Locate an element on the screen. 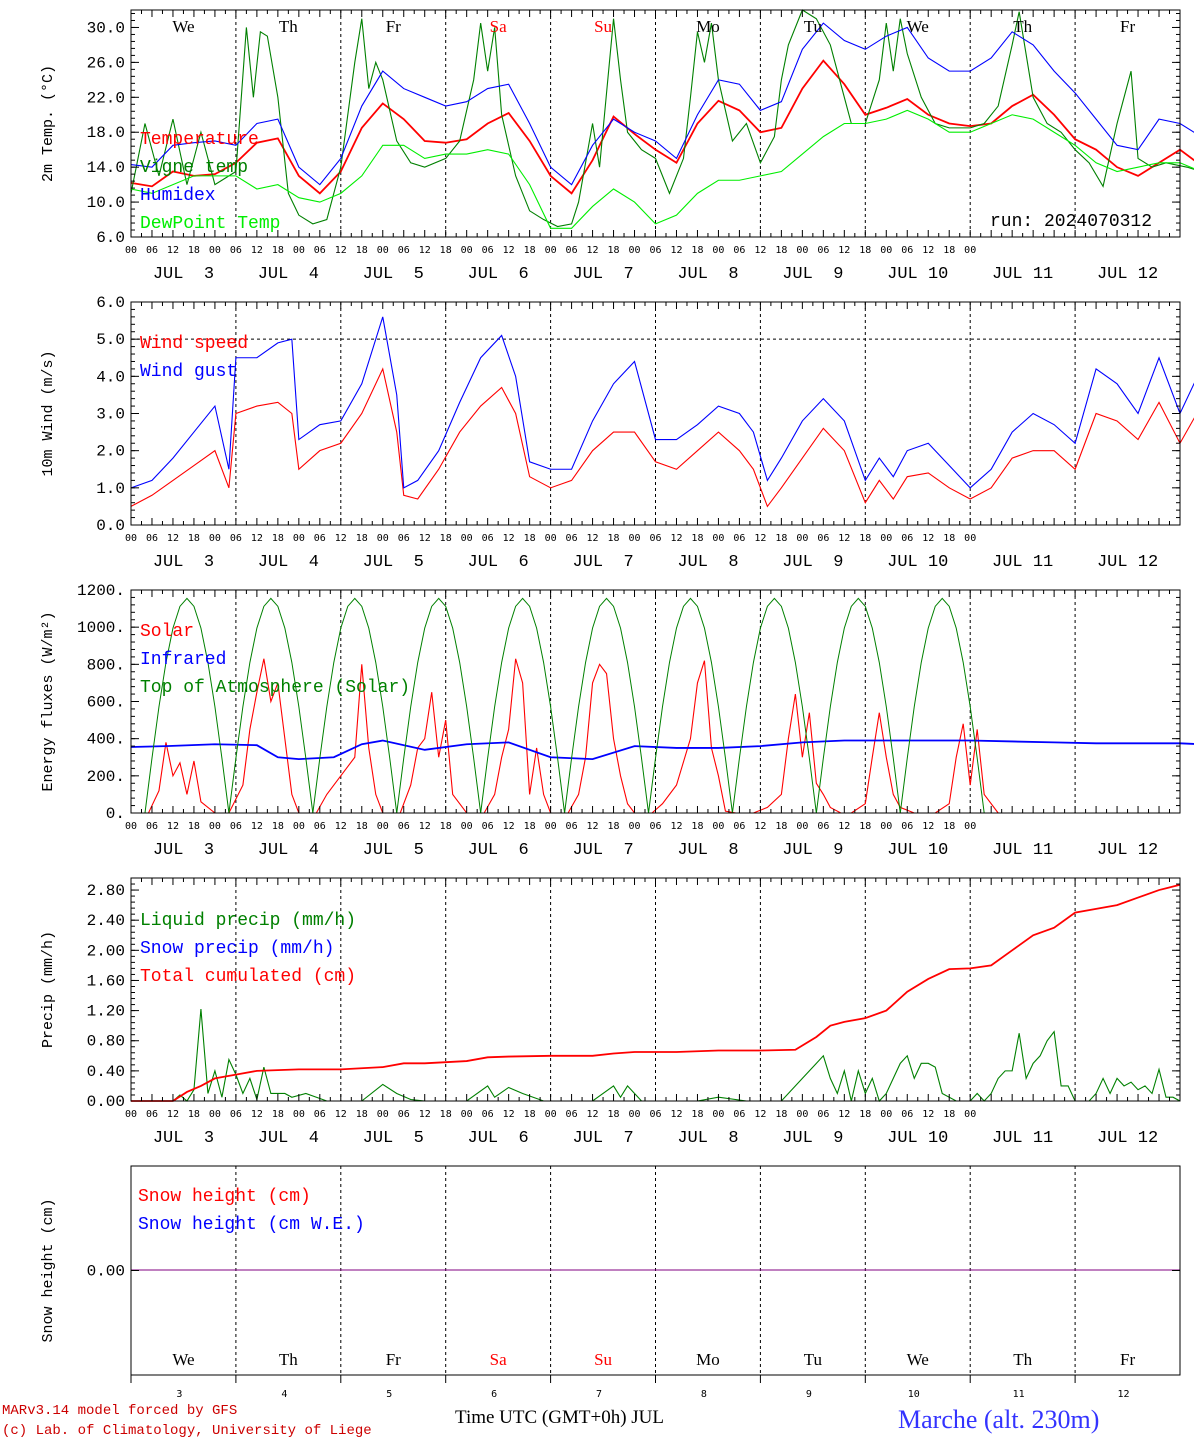  y-tick-label: 5.0 is located at coordinates (110, 340).